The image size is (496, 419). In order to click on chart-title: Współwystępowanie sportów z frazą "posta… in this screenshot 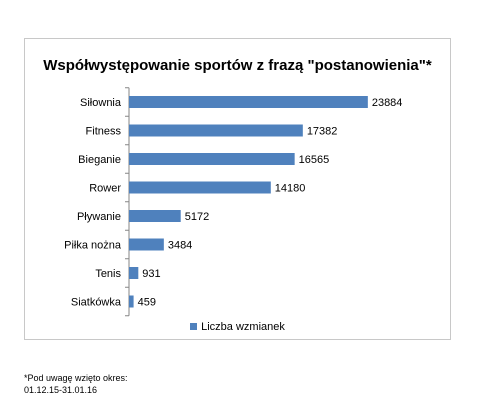, I will do `click(237, 65)`.